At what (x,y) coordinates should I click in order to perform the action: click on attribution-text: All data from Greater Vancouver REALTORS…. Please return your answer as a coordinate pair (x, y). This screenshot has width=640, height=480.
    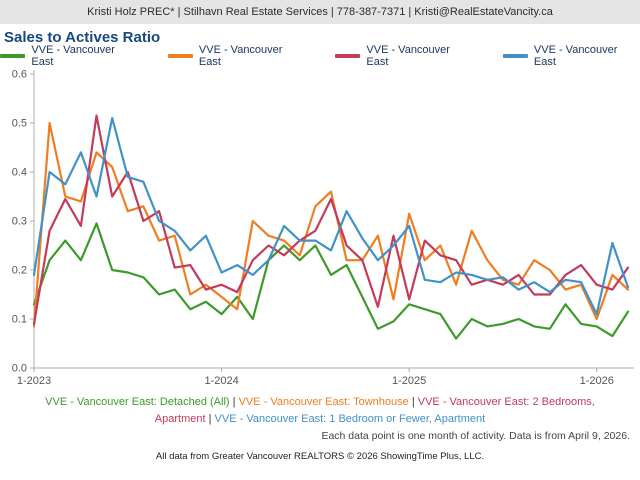
    Looking at the image, I should click on (320, 456).